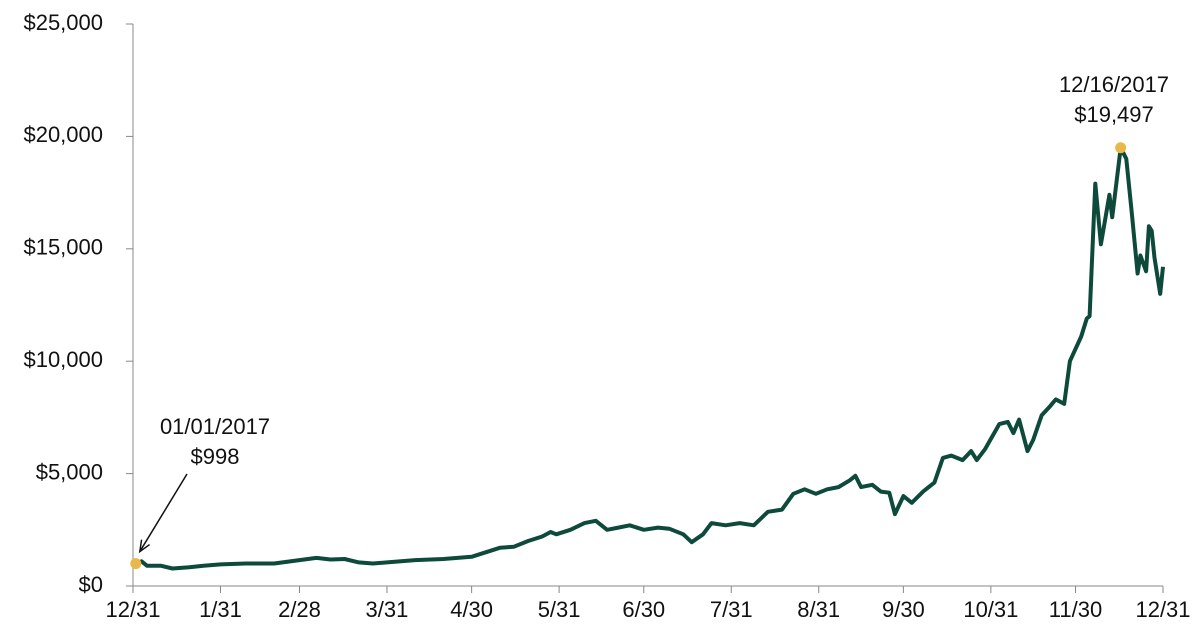 Image resolution: width=1200 pixels, height=644 pixels. Describe the element at coordinates (471, 609) in the screenshot. I see `x-tick-label: 4/30` at that location.